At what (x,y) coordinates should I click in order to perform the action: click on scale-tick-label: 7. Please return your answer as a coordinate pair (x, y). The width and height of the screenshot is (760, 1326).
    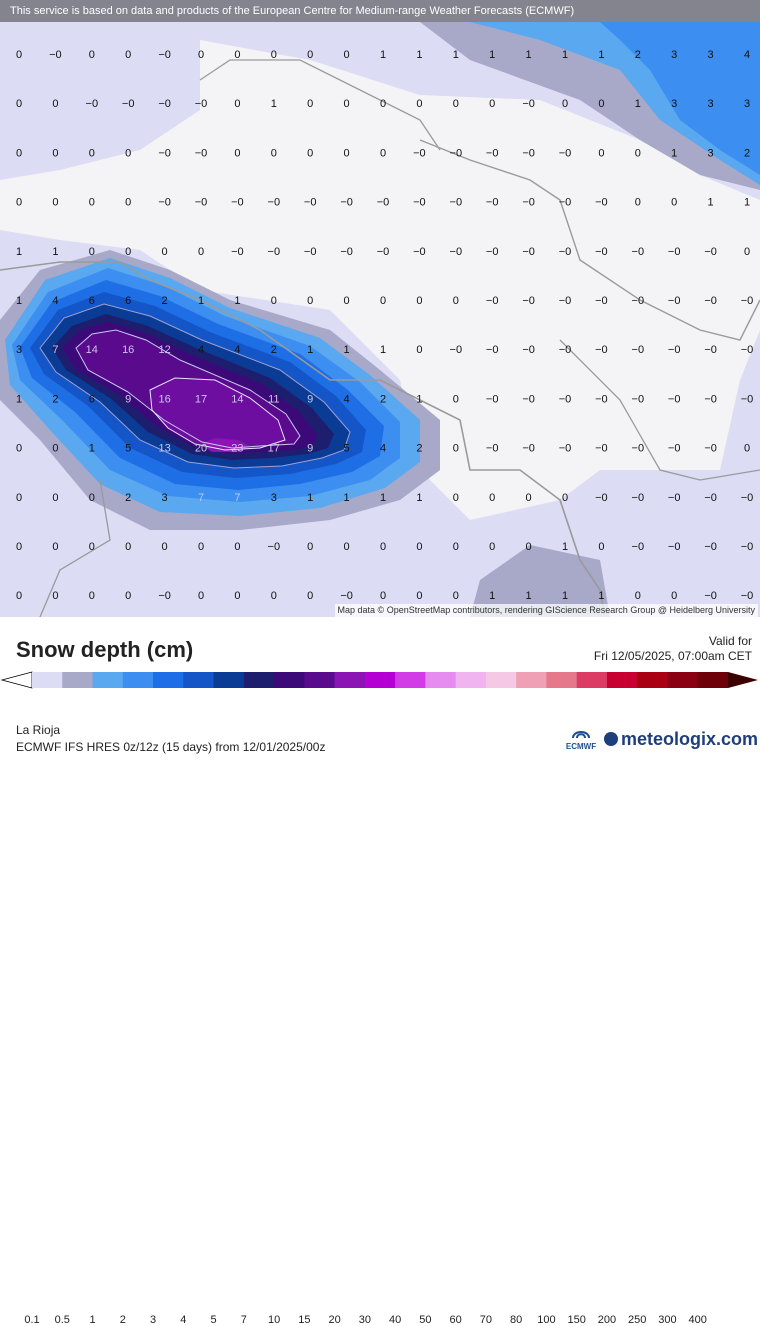
    Looking at the image, I should click on (243, 1320).